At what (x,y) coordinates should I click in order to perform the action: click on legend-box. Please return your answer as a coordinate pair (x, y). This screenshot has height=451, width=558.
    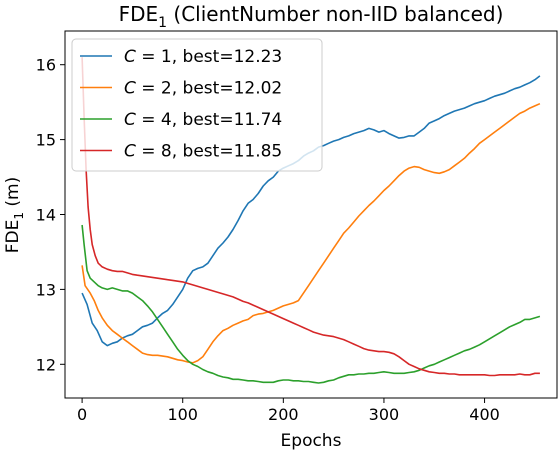
    Looking at the image, I should click on (197, 105).